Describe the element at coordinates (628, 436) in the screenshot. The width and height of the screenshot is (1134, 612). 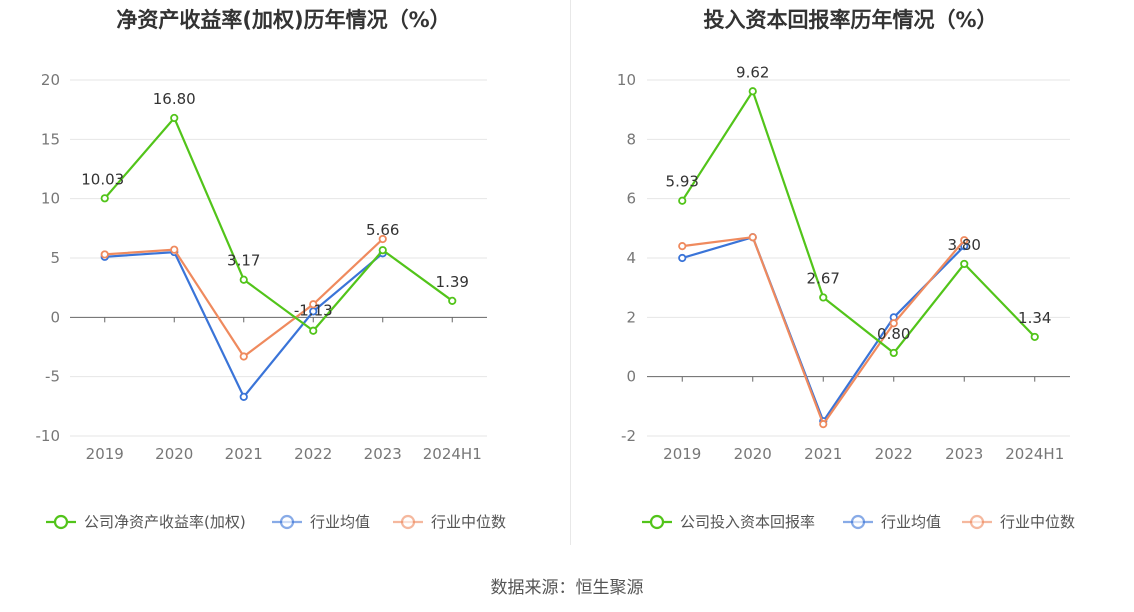
I see `y-tick-label: -2` at that location.